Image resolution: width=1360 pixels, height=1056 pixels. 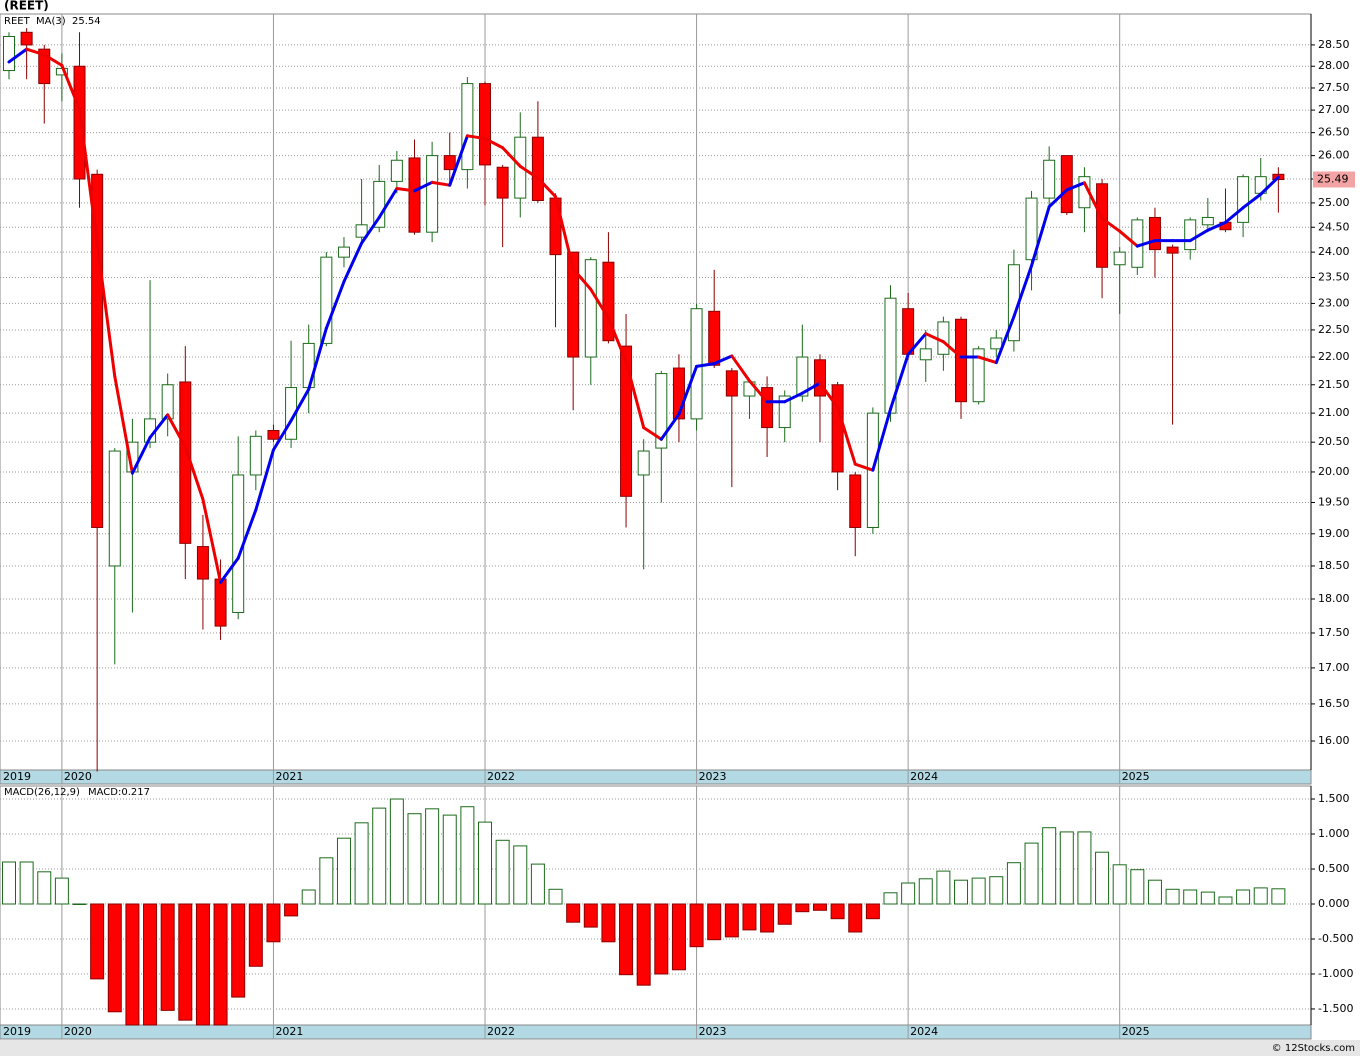 I want to click on price-tag-label: 25.49, so click(x=1333, y=178).